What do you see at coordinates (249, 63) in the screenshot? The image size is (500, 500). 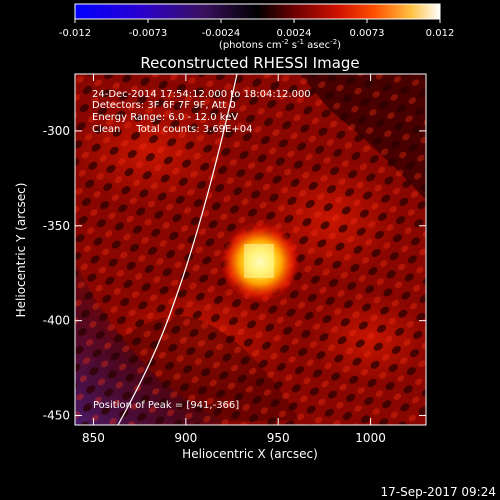 I see `plot-title: Reconstructed RHESSI Image` at bounding box center [249, 63].